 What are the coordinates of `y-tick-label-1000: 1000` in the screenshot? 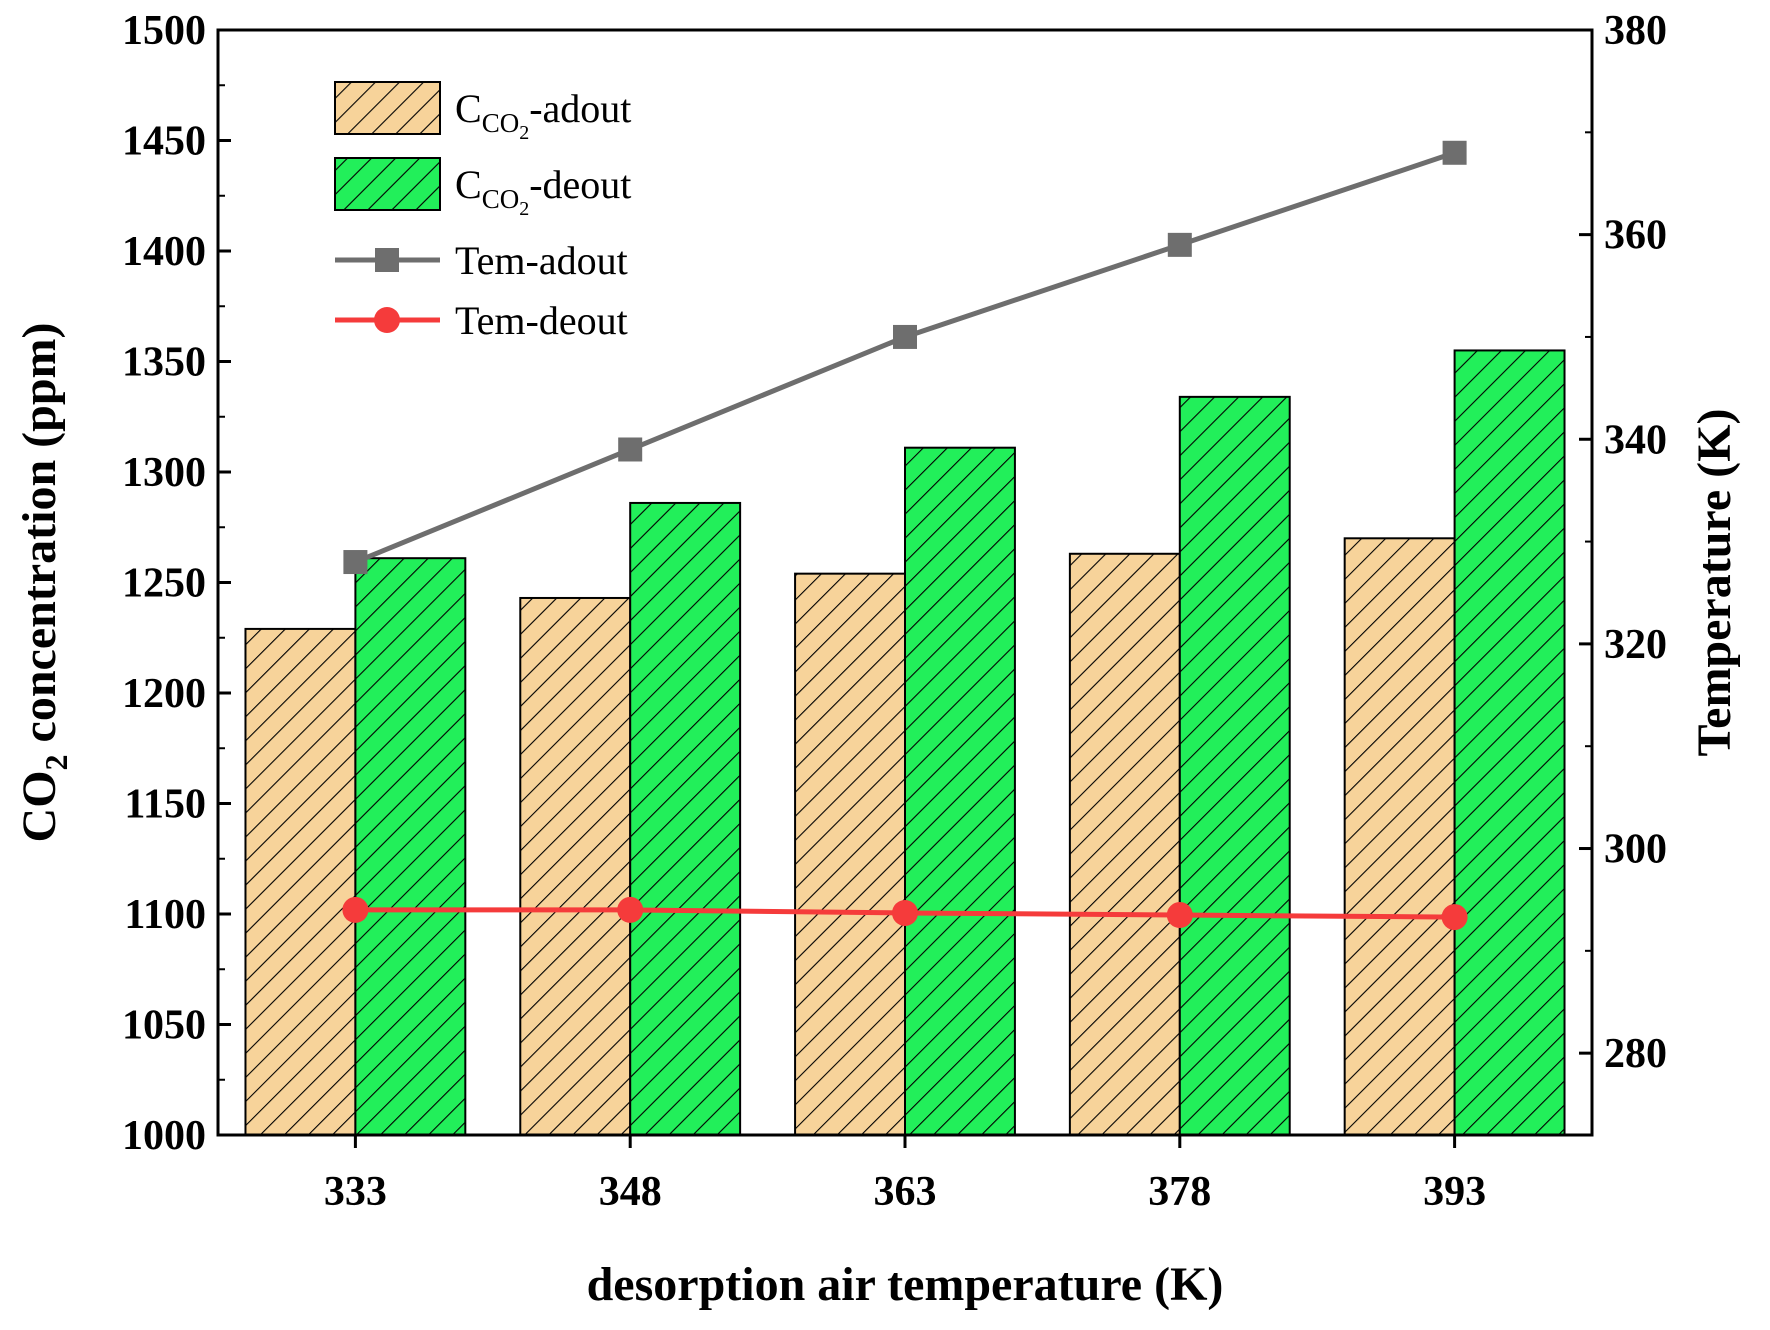 It's located at (164, 1136).